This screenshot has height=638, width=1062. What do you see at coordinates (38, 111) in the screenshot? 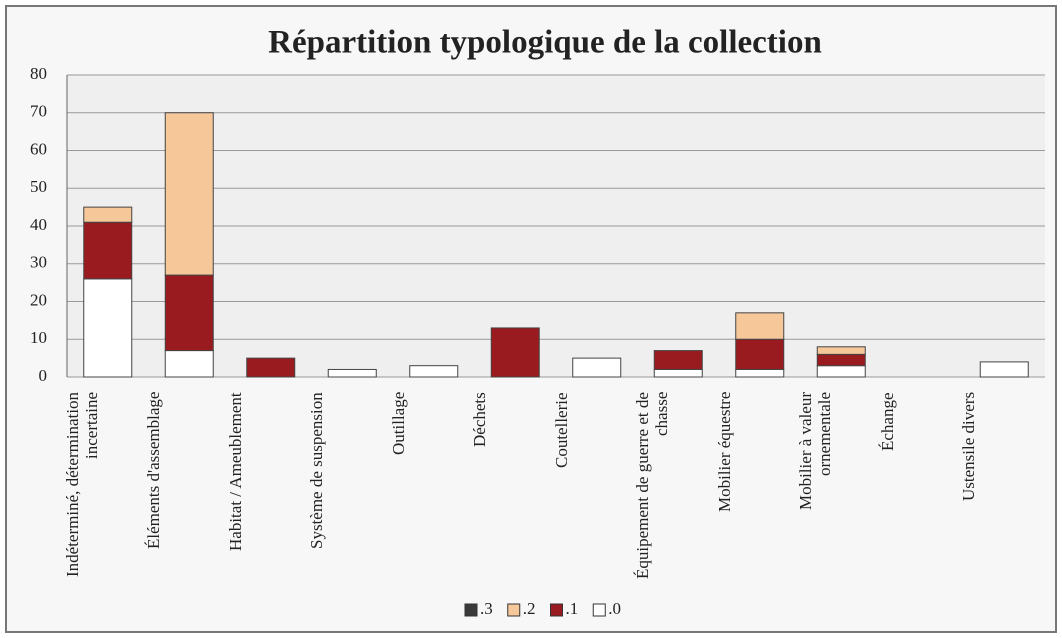
I see `y-tick-label: 70` at bounding box center [38, 111].